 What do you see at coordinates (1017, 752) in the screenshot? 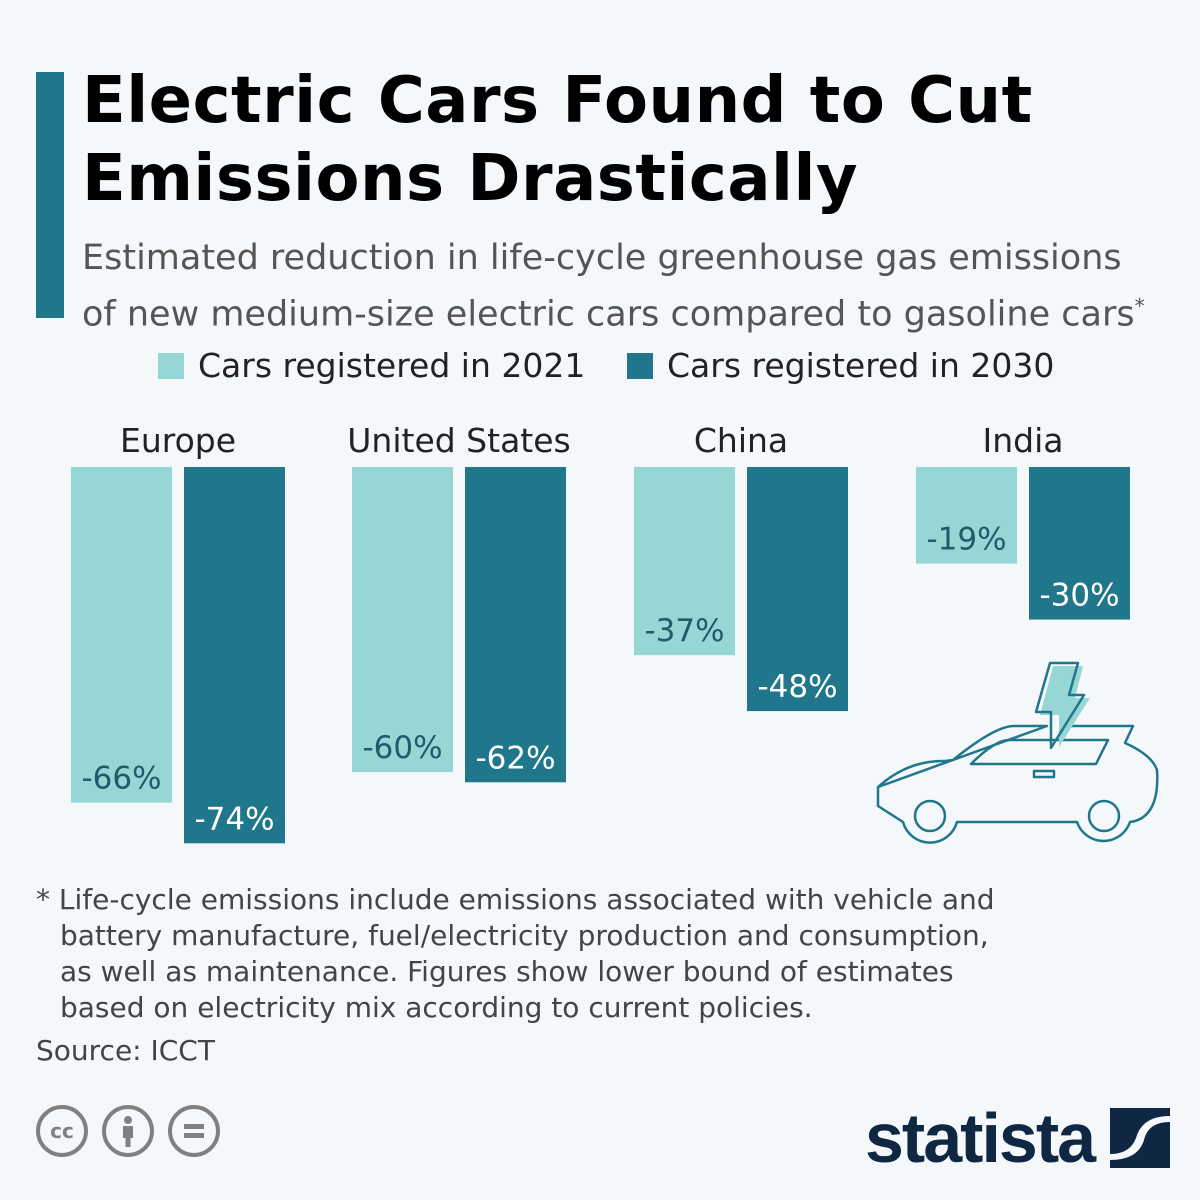
I see `electric-car-icon` at bounding box center [1017, 752].